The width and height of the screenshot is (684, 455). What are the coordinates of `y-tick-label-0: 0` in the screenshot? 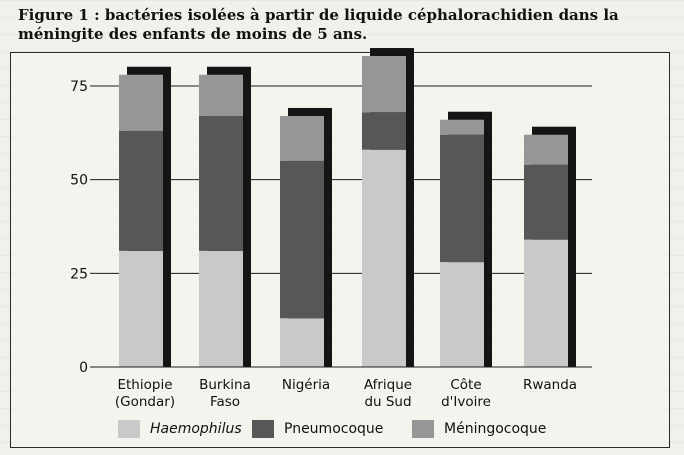 It's located at (83, 368).